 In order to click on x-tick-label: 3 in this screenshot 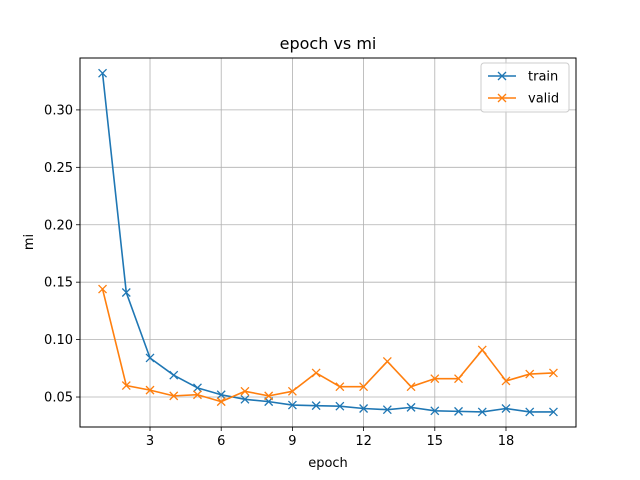, I will do `click(150, 441)`.